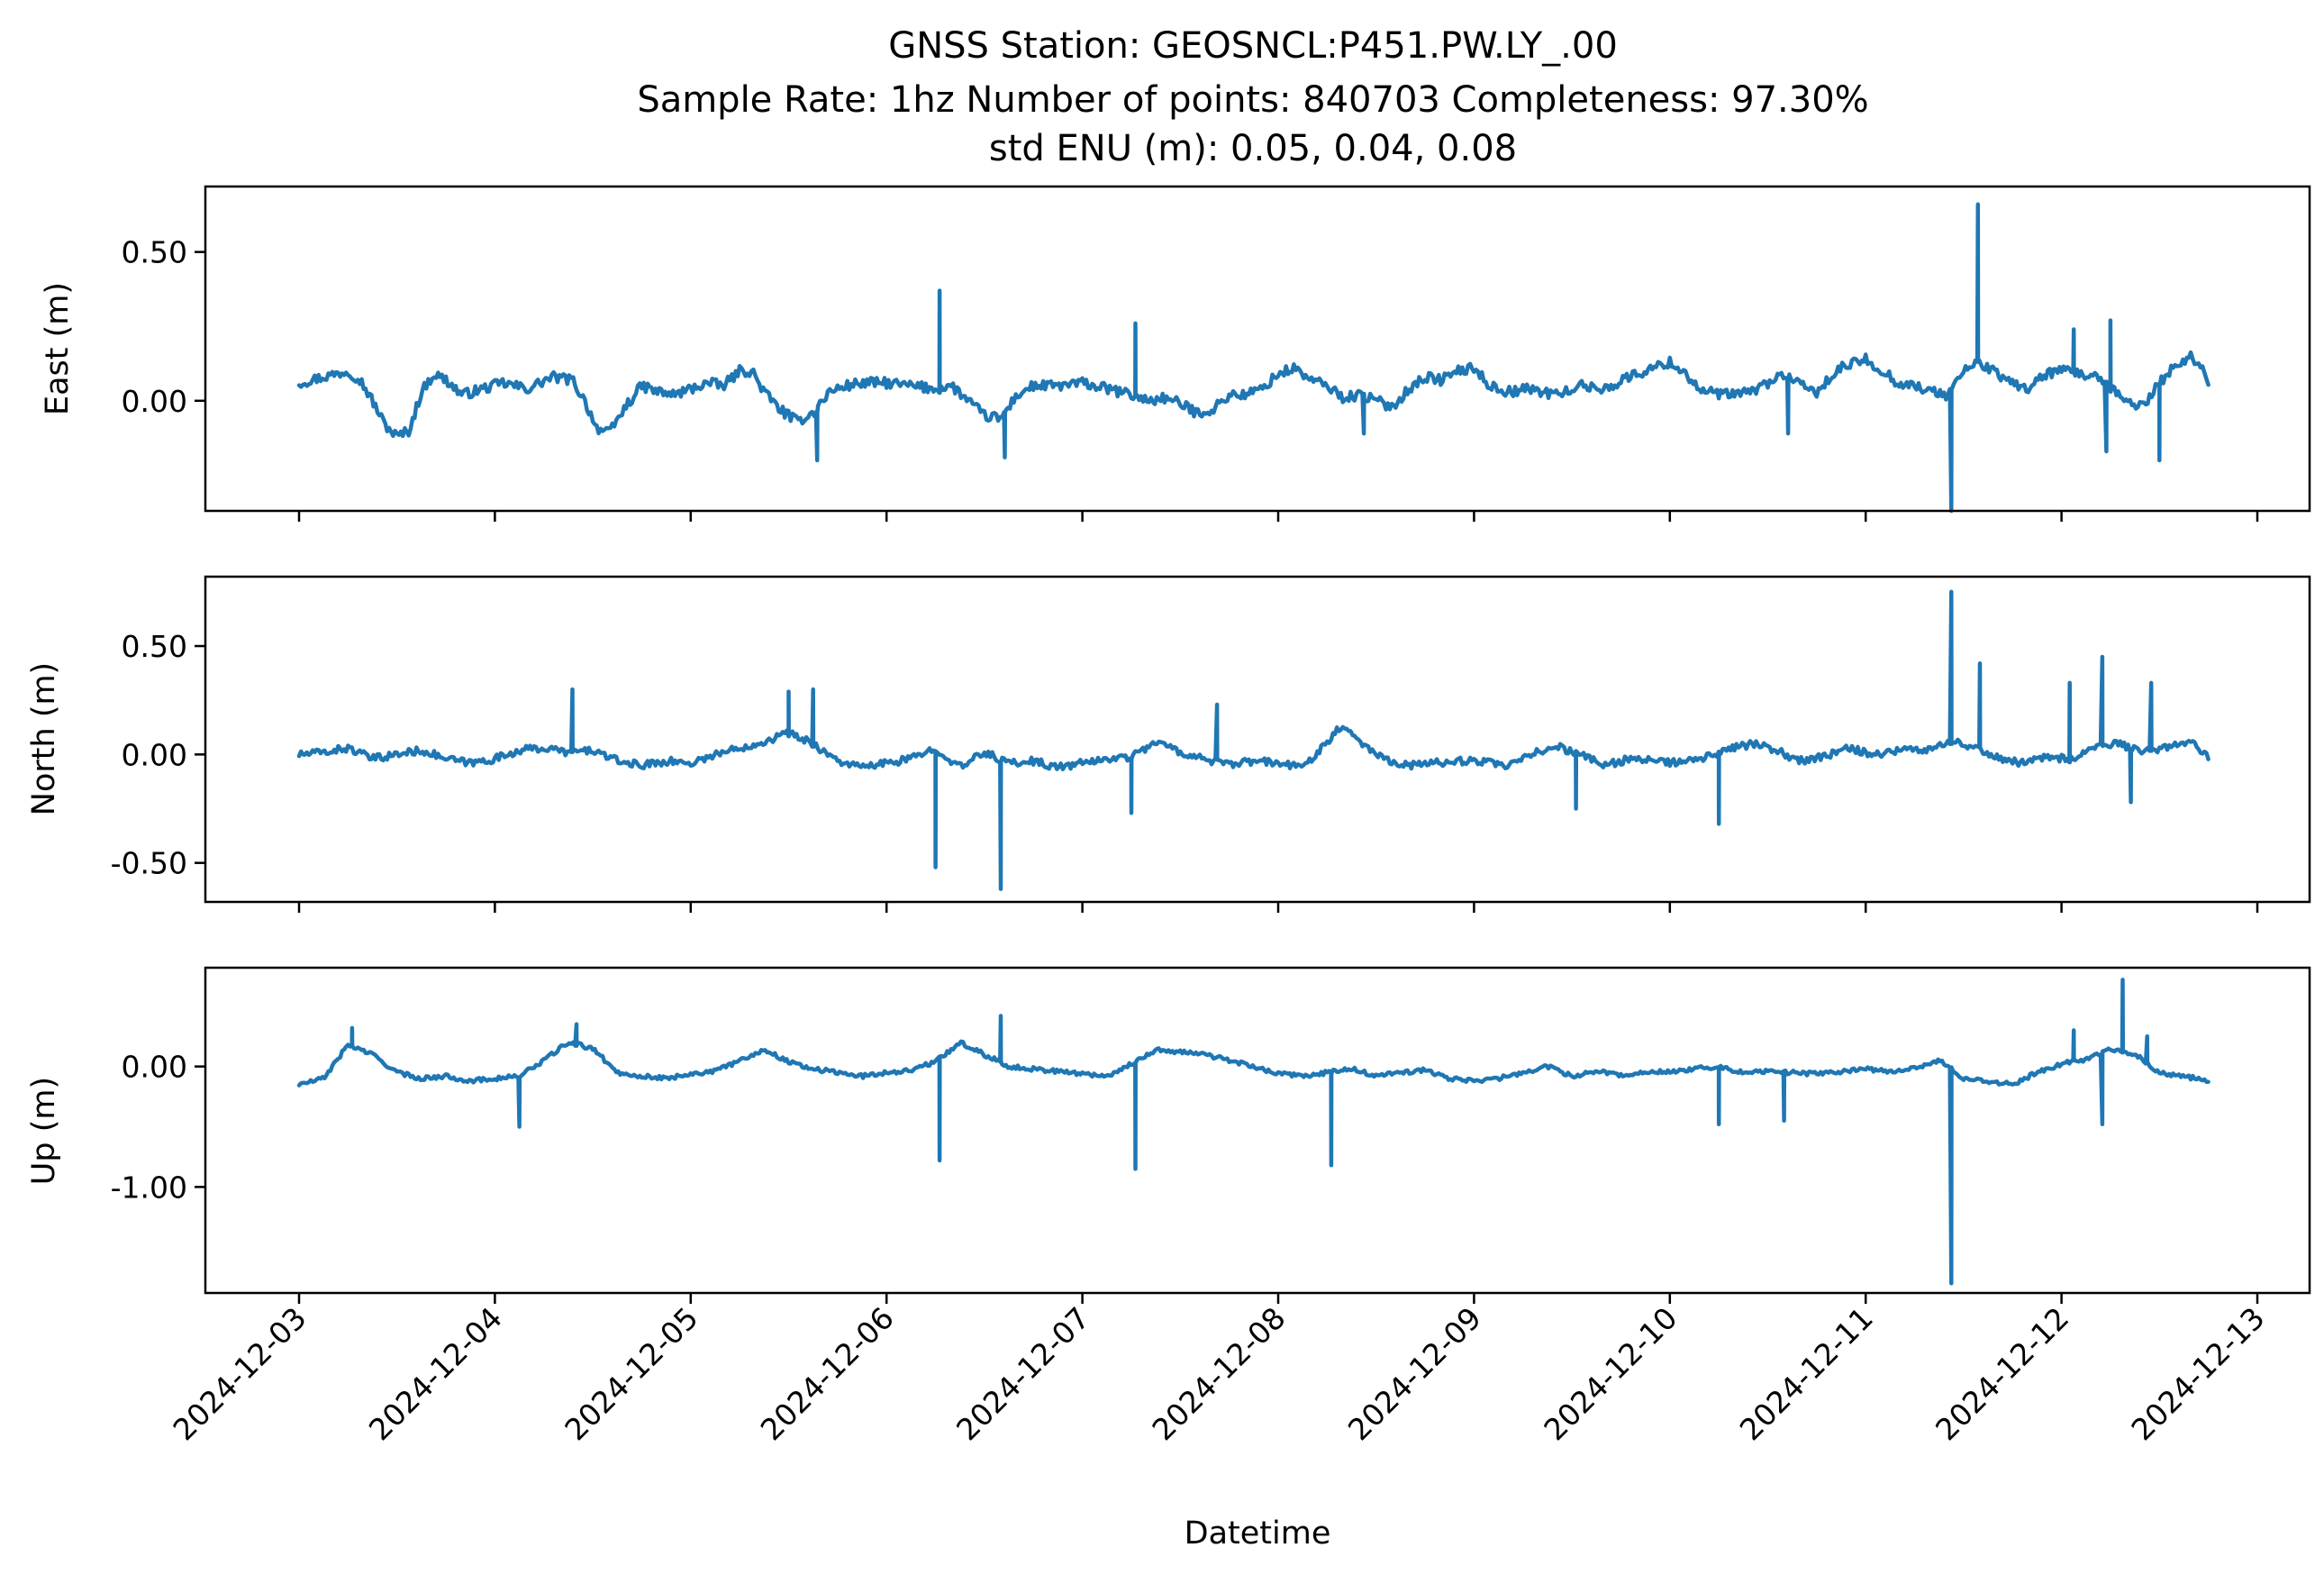 The height and width of the screenshot is (1575, 2324). Describe the element at coordinates (1258, 1534) in the screenshot. I see `x-axis-label: Datetime` at that location.